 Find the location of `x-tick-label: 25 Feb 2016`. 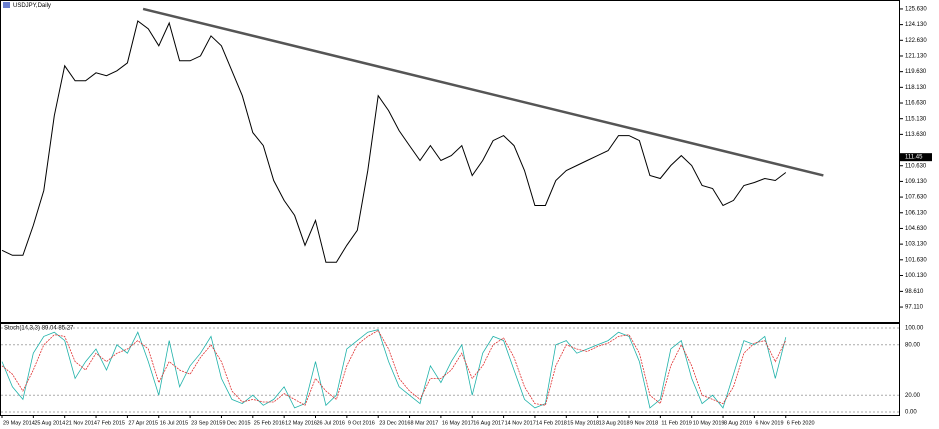

x-tick-label: 25 Feb 2016 is located at coordinates (269, 423).